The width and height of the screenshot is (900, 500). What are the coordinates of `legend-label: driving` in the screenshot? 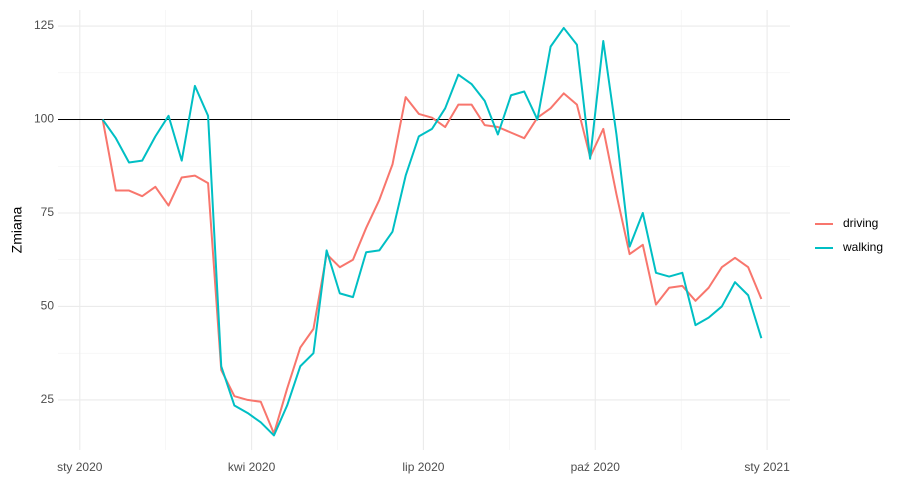 It's located at (860, 223).